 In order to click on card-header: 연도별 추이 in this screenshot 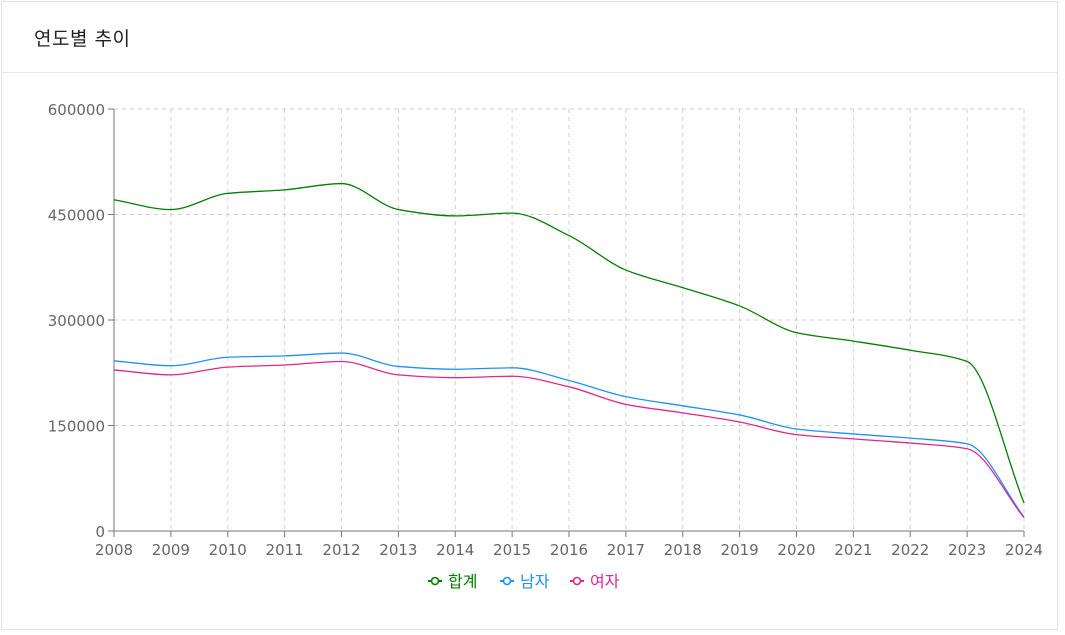, I will do `click(529, 37)`.